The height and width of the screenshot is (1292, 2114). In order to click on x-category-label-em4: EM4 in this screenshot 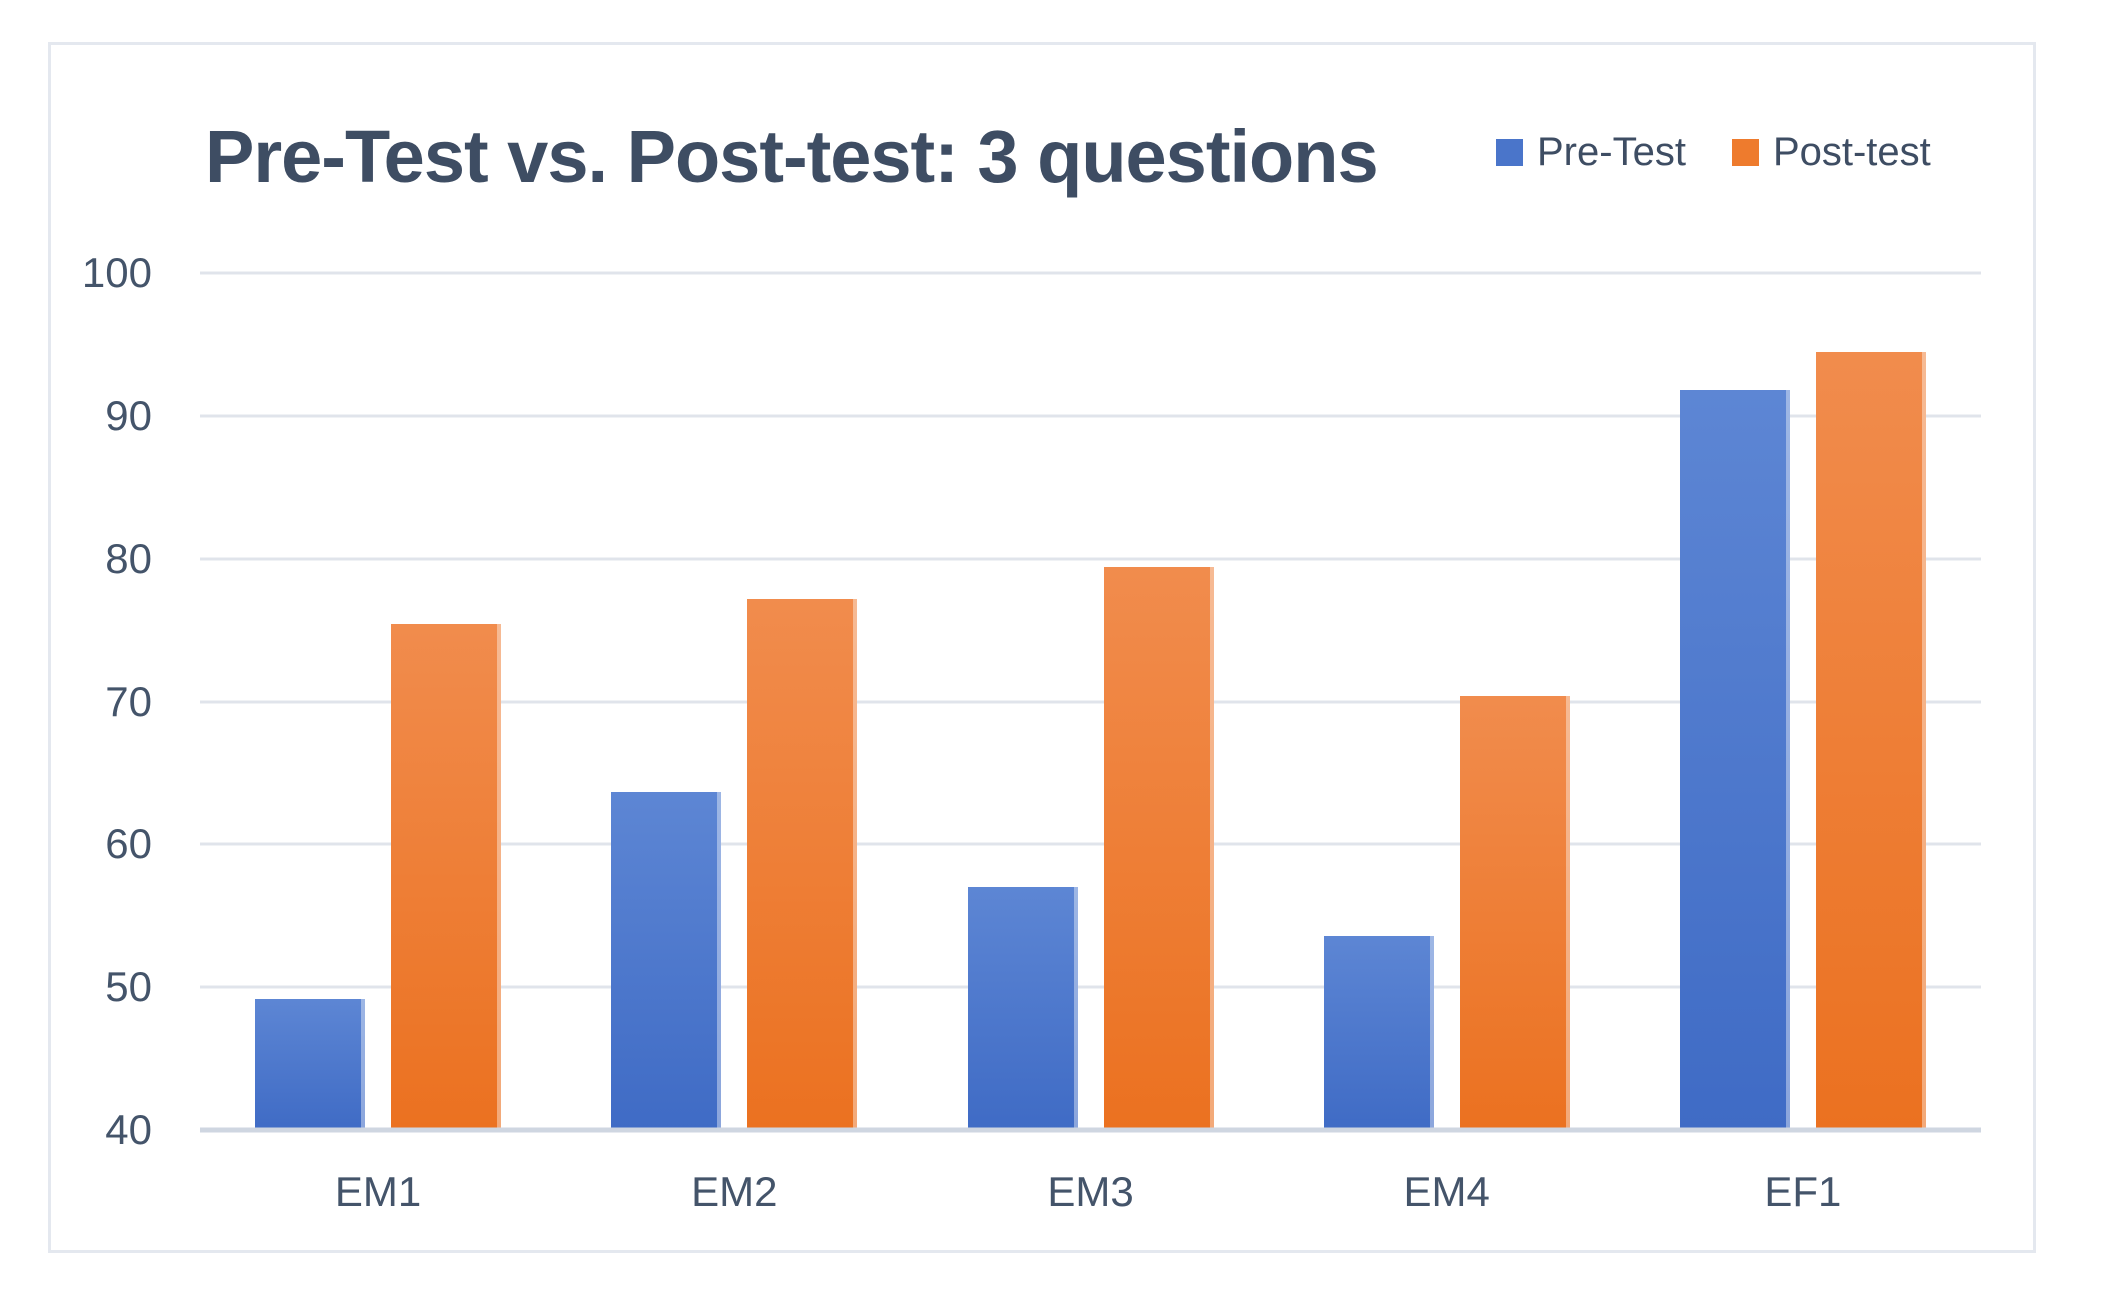, I will do `click(1446, 1191)`.